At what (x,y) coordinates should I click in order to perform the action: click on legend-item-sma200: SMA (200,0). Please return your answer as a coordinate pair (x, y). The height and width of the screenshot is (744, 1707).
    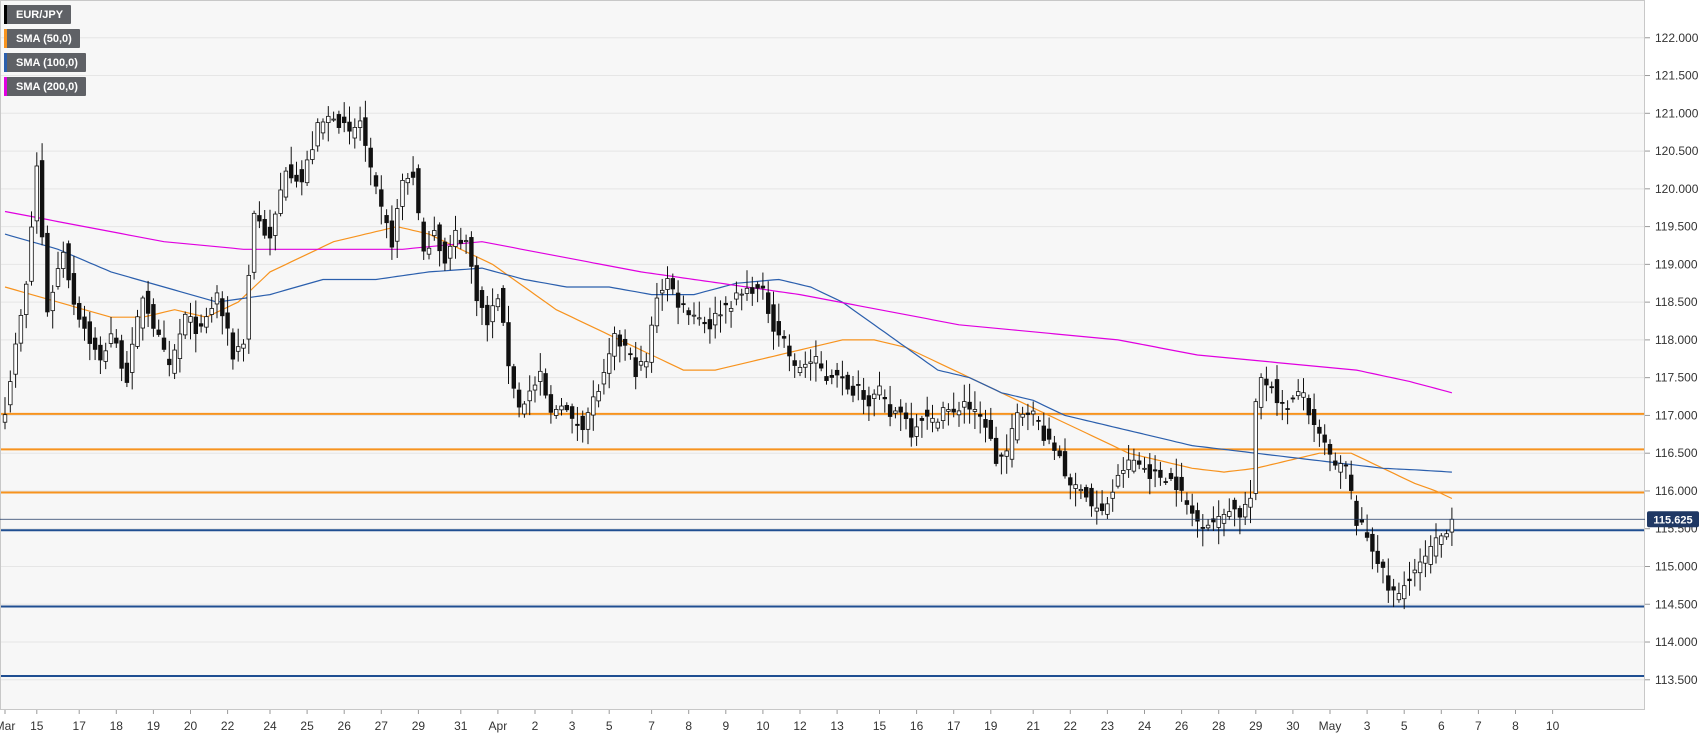
    Looking at the image, I should click on (45, 86).